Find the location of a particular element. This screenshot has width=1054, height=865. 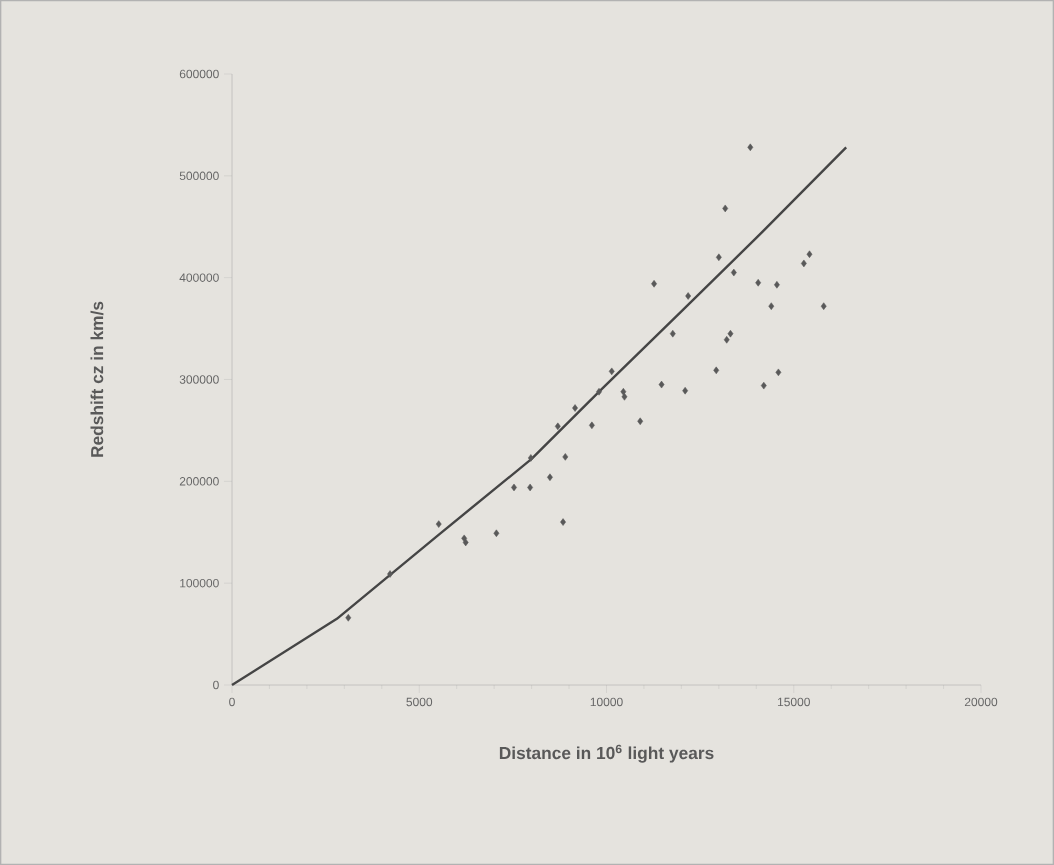

y-tick-label: 600000 is located at coordinates (199, 74).